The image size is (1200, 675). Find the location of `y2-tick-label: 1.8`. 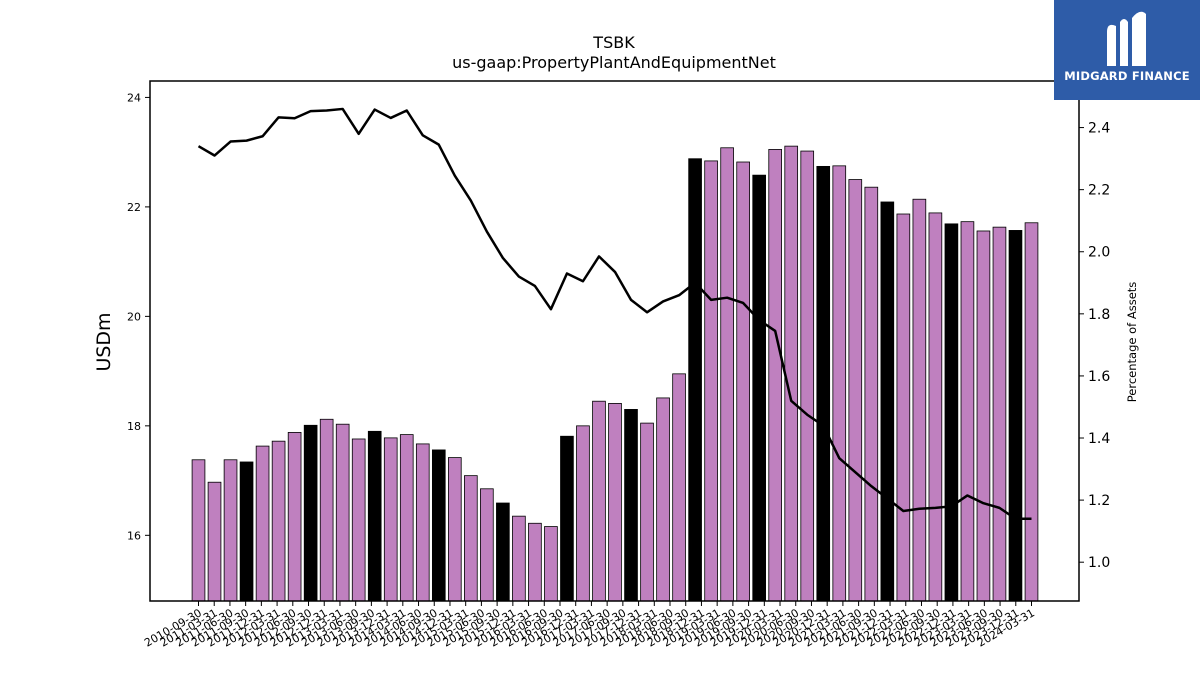

y2-tick-label: 1.8 is located at coordinates (1099, 315).